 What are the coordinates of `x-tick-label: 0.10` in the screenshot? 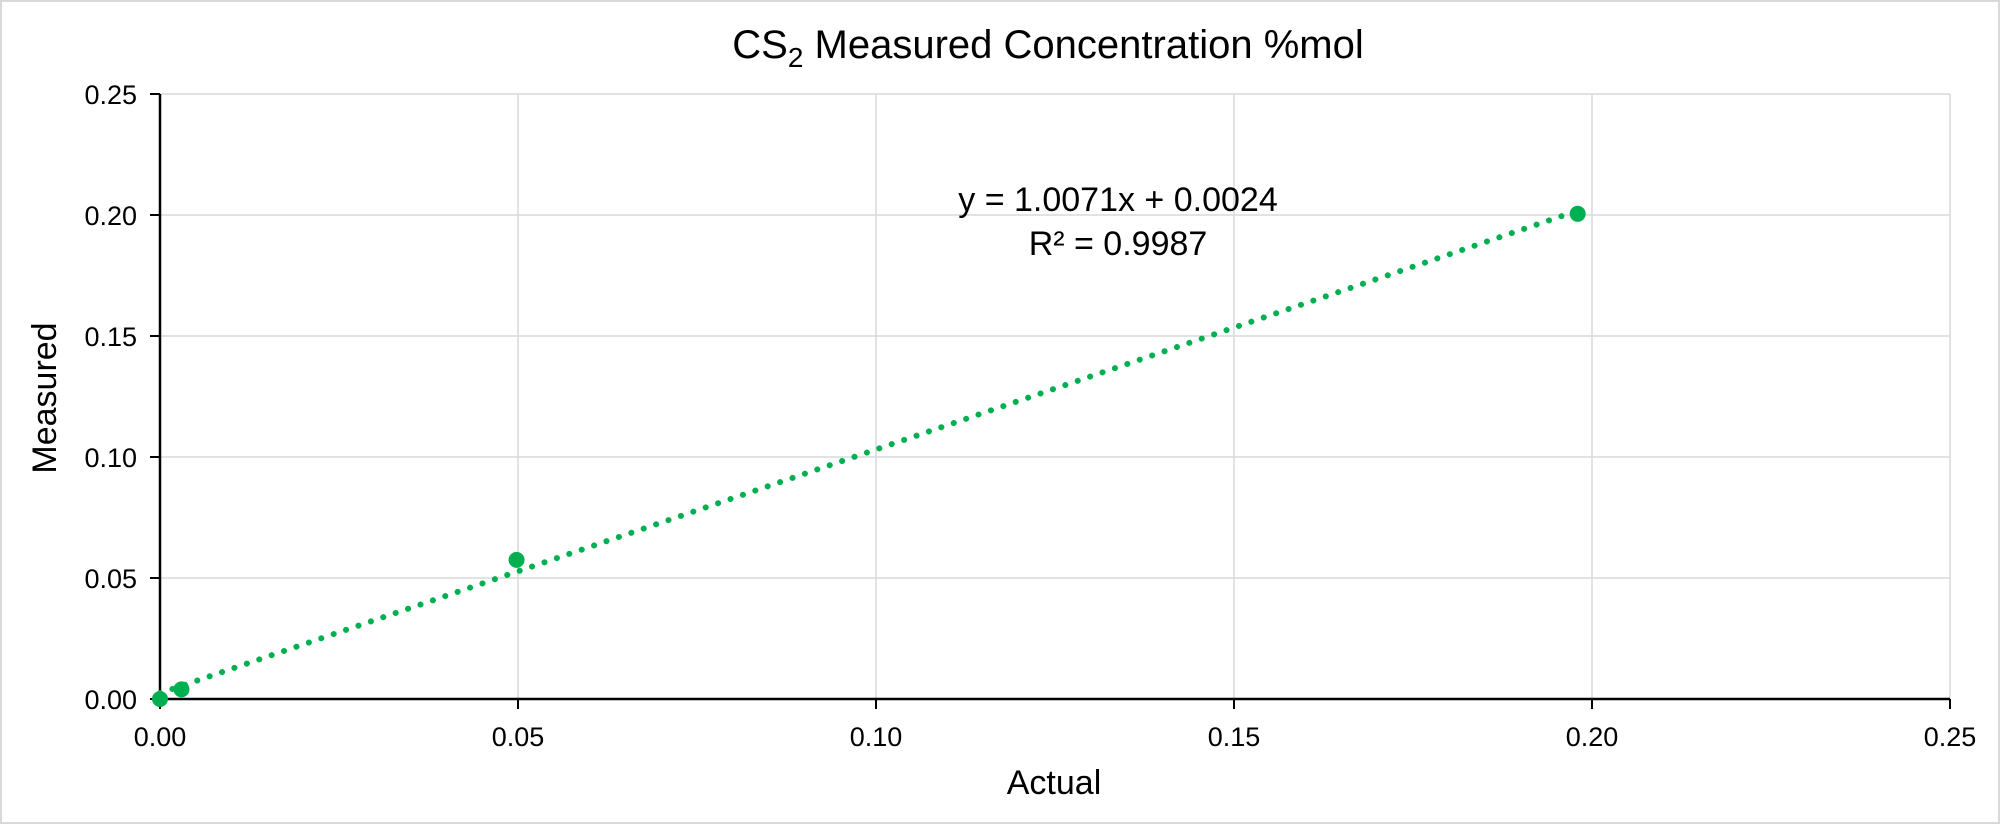 It's located at (876, 737).